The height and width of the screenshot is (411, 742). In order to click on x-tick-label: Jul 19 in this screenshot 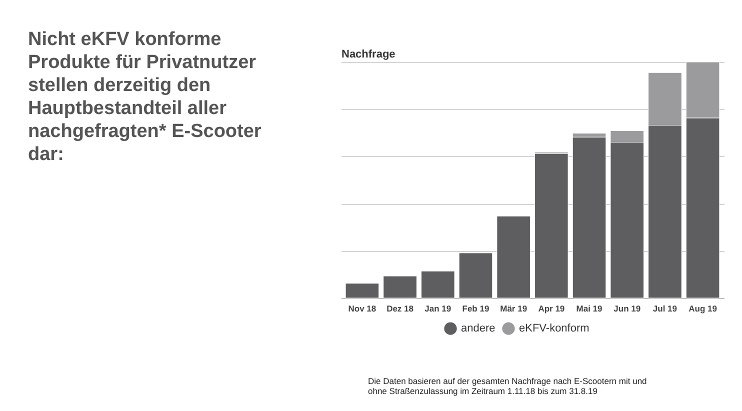, I will do `click(665, 309)`.